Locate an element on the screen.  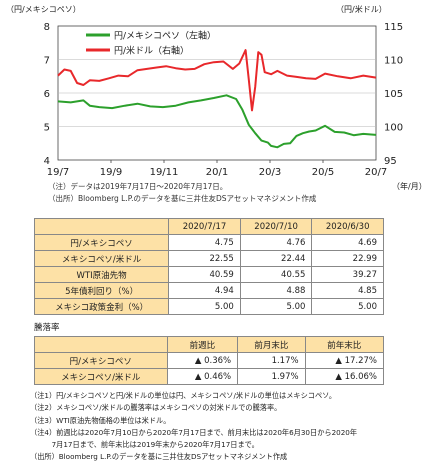
footnote: 7月17日まで、前年末比は2019年末から2020年7月17日まで。 is located at coordinates (144, 445).